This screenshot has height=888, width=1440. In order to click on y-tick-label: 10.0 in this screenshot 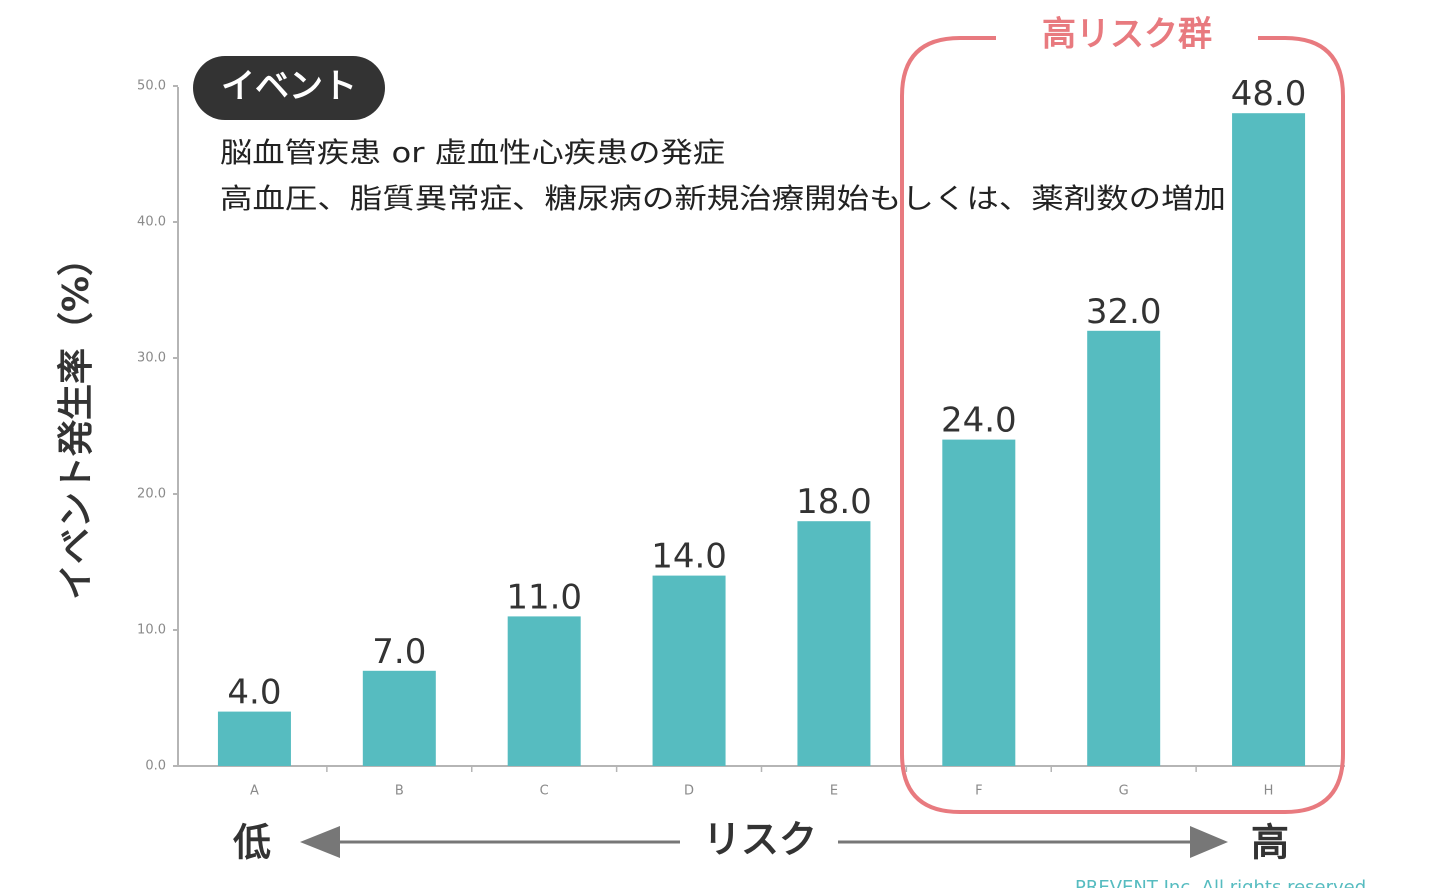, I will do `click(151, 630)`.